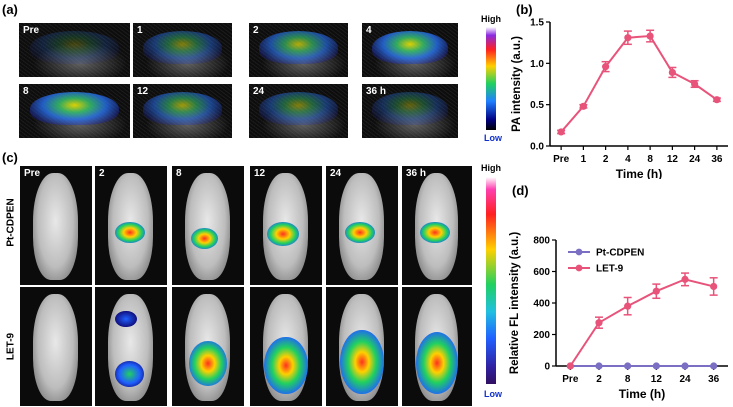 This screenshot has height=407, width=733. I want to click on pa-colorbar, so click(491, 78).